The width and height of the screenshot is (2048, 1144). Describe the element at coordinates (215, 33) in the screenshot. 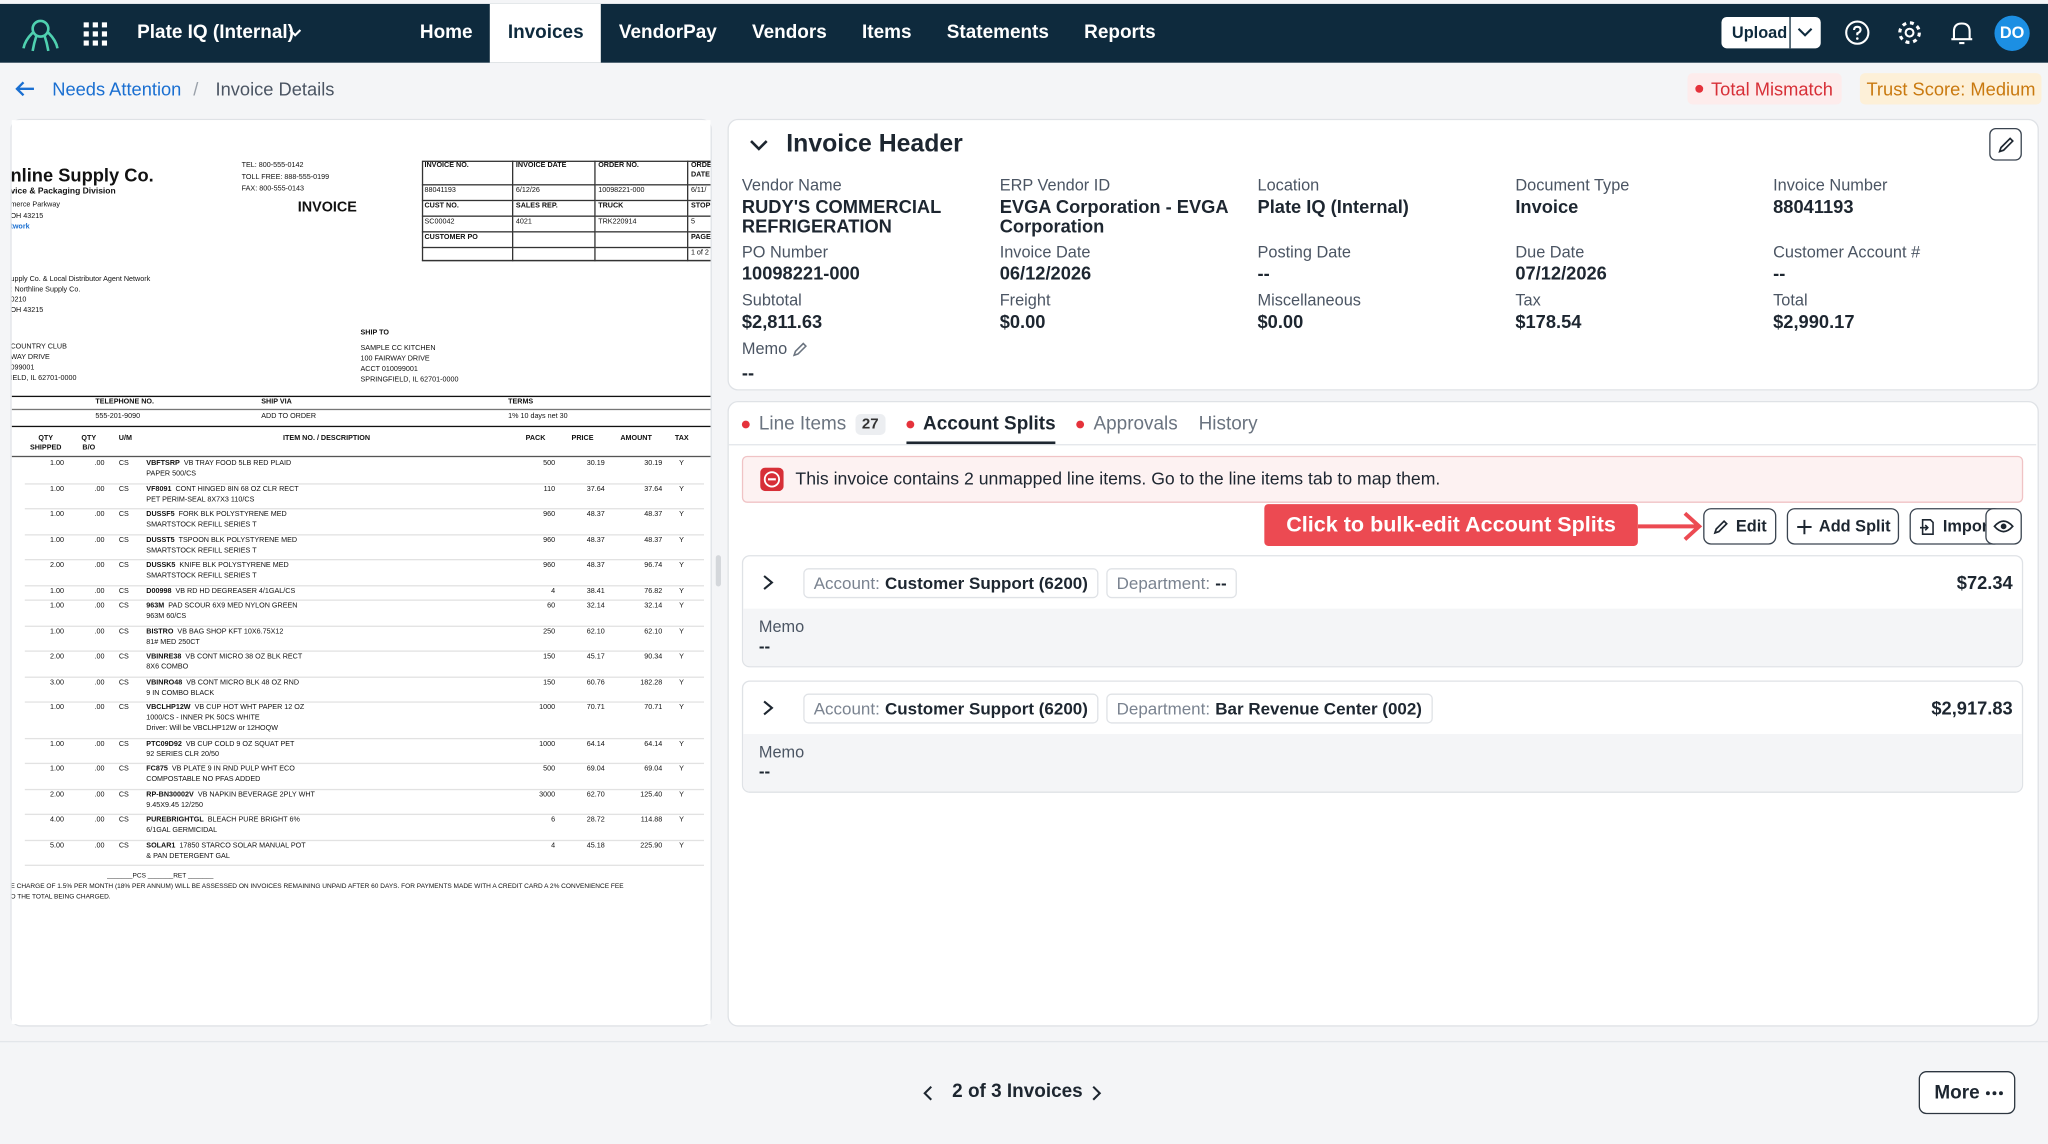

I see `org-switcher: Plate IQ (Internal)` at that location.